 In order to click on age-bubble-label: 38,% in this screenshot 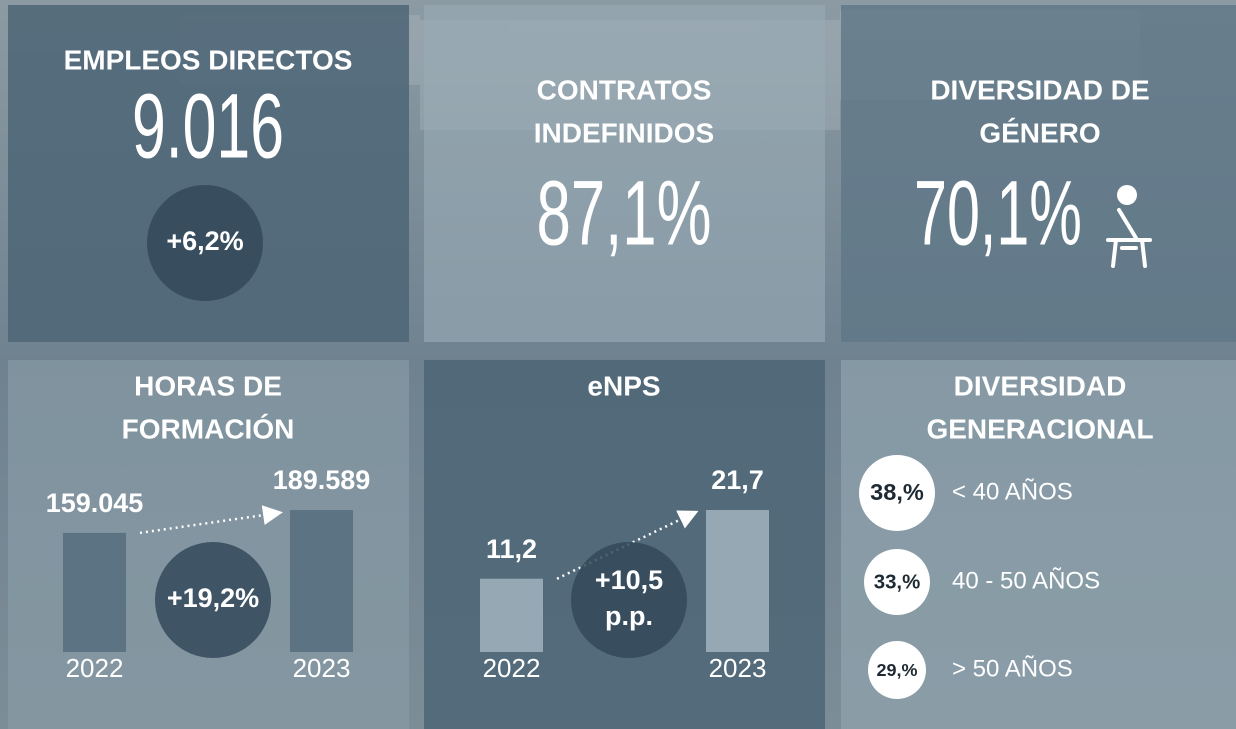, I will do `click(897, 492)`.